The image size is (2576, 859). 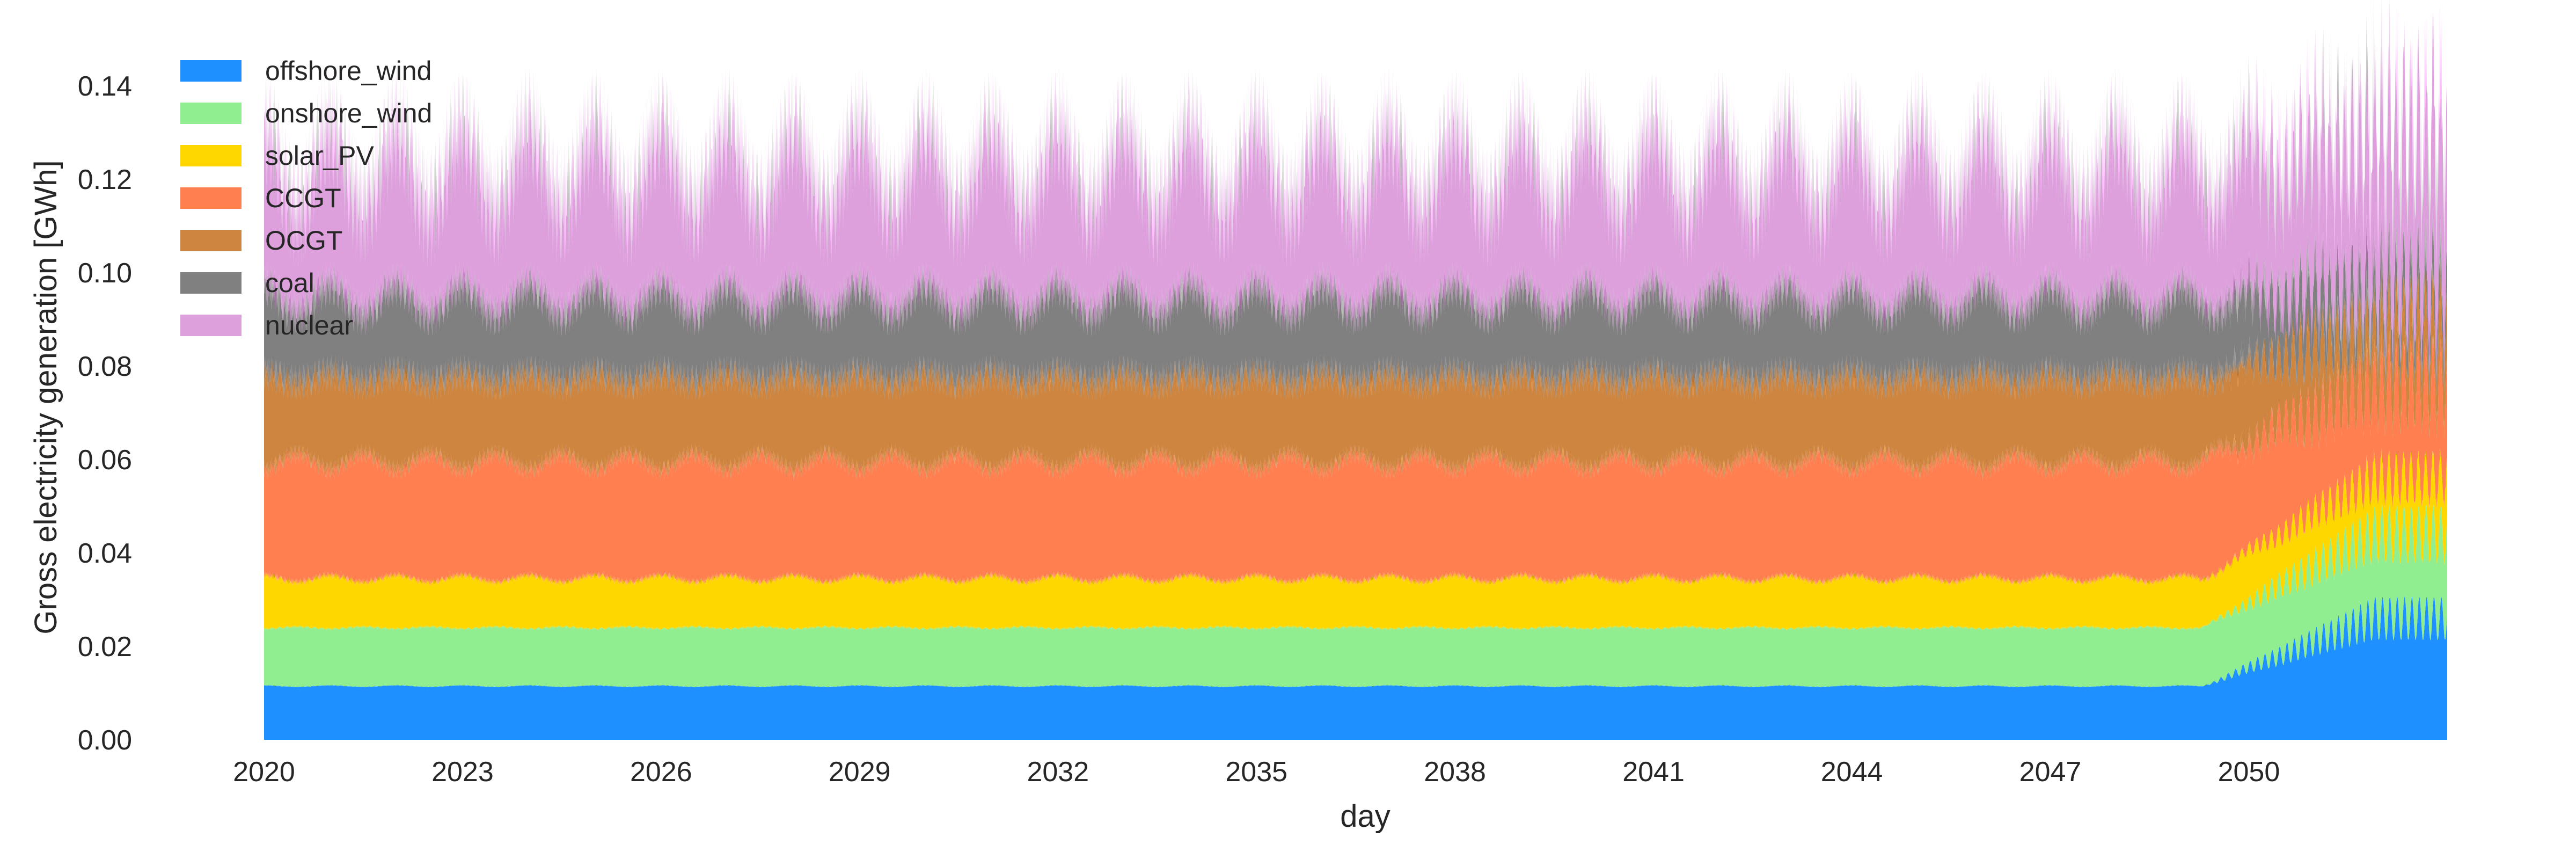 I want to click on legend-item-coal: coal, so click(x=247, y=283).